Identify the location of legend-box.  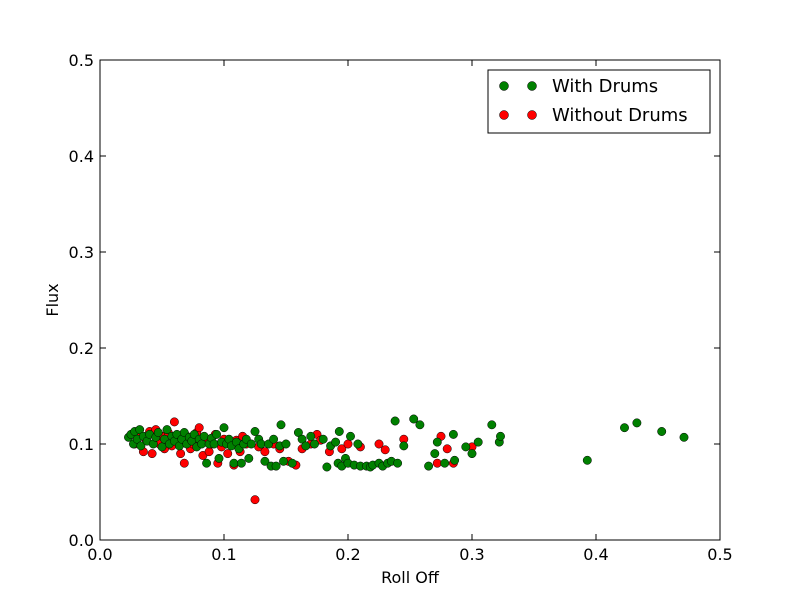
(599, 101).